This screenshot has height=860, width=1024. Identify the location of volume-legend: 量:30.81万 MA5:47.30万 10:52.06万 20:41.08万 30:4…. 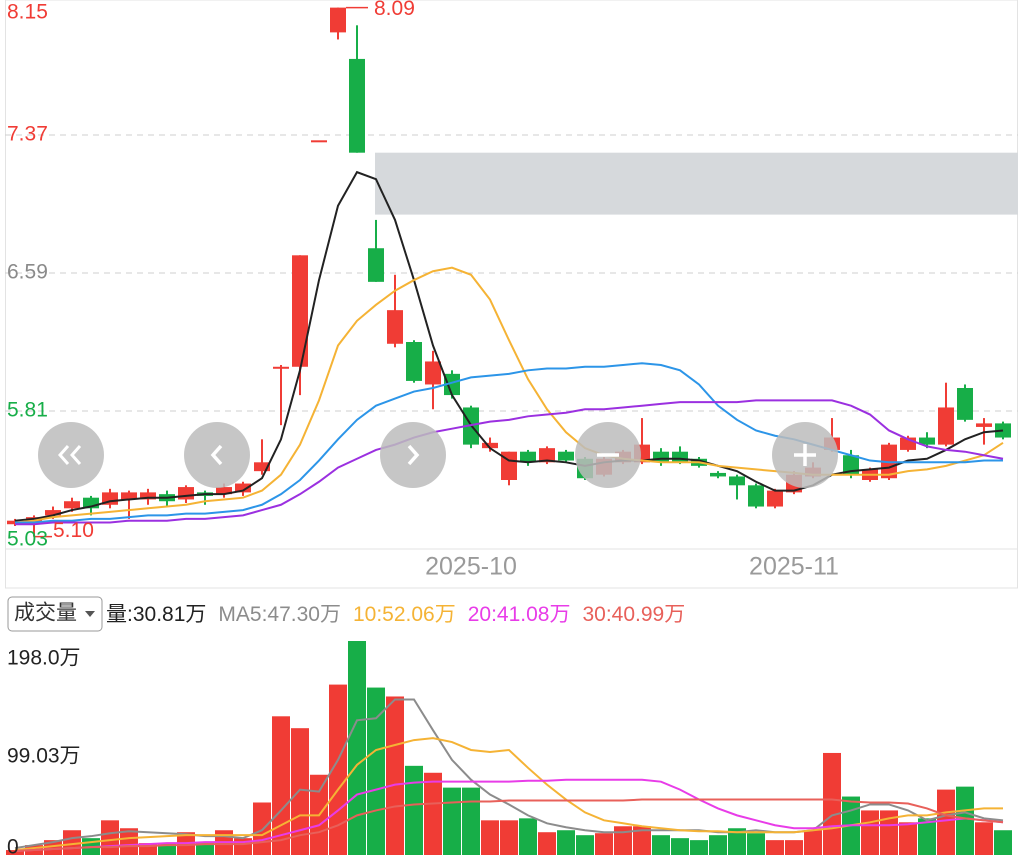
(395, 614).